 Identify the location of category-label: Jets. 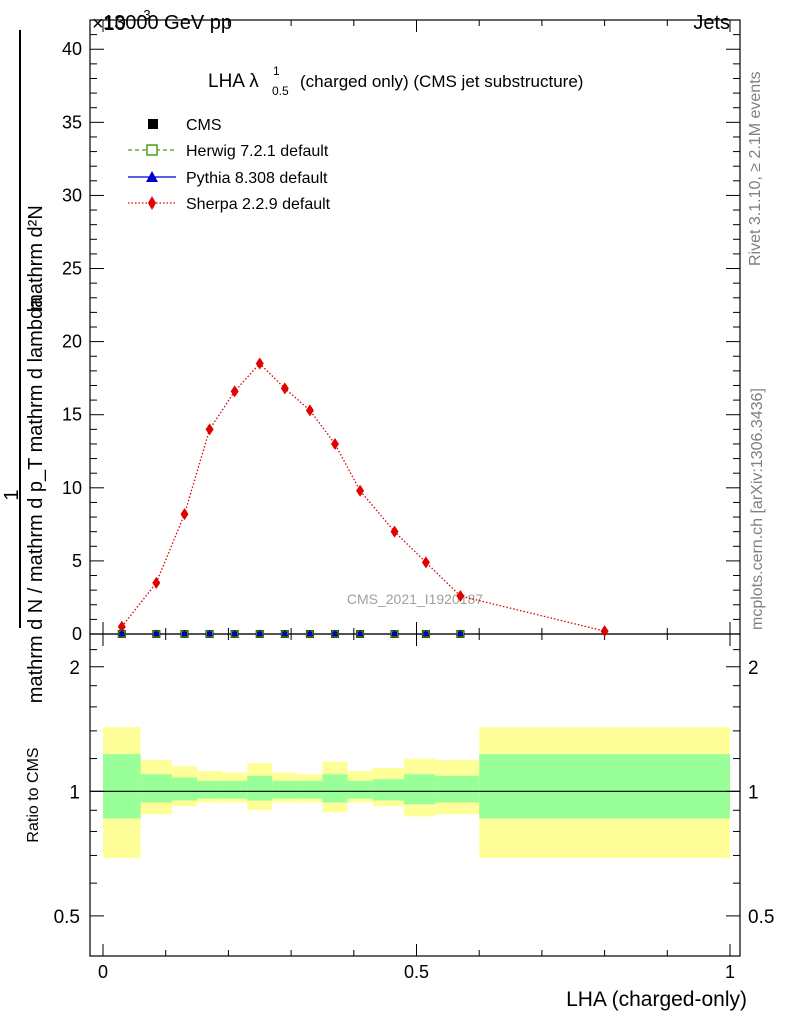
(711, 23).